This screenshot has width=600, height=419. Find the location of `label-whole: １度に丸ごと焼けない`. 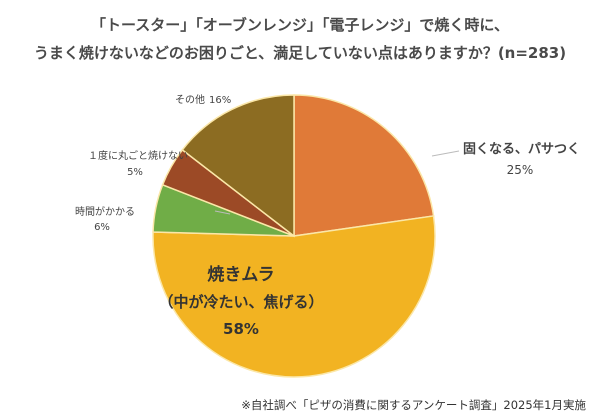

label-whole: １度に丸ごと焼けない is located at coordinates (138, 155).